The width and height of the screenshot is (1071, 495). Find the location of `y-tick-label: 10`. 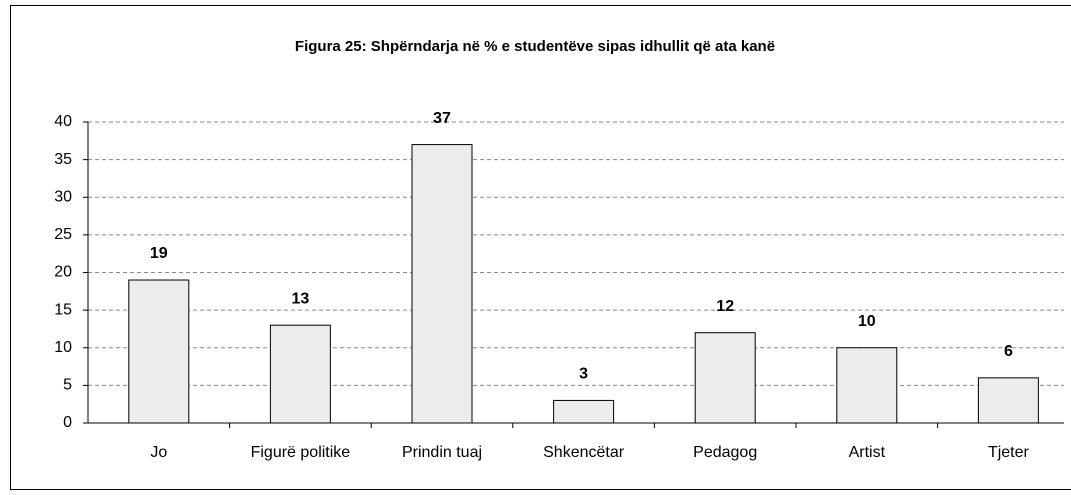

y-tick-label: 10 is located at coordinates (63, 347).